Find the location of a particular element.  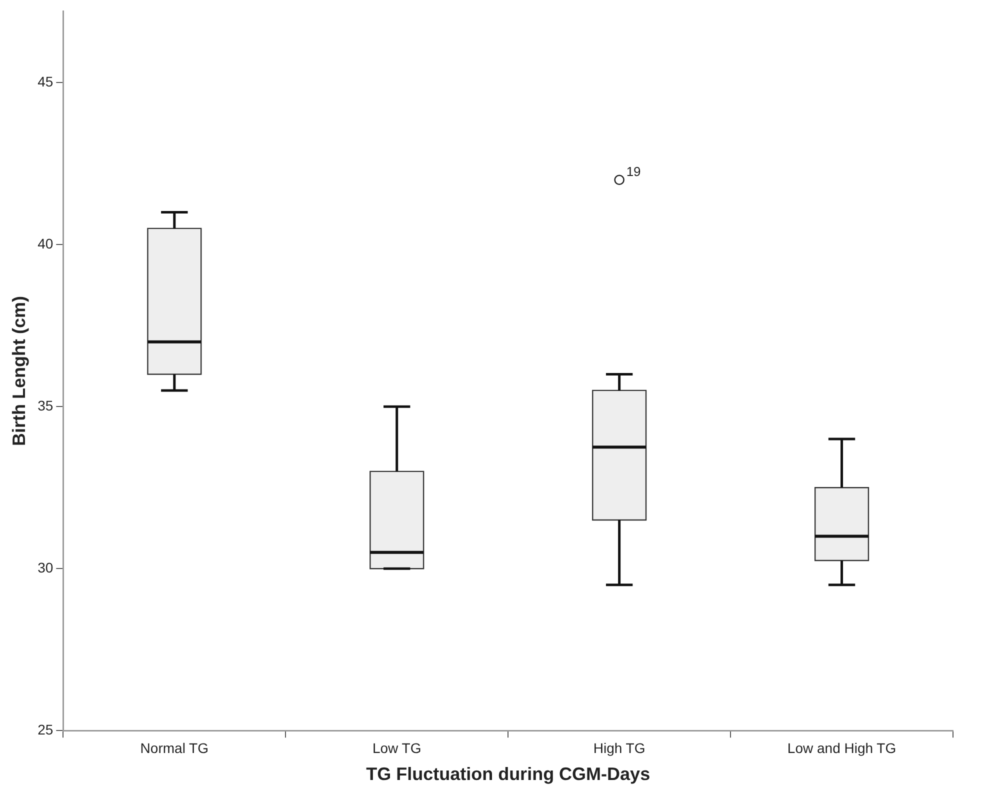

annotation: 19 is located at coordinates (633, 171).